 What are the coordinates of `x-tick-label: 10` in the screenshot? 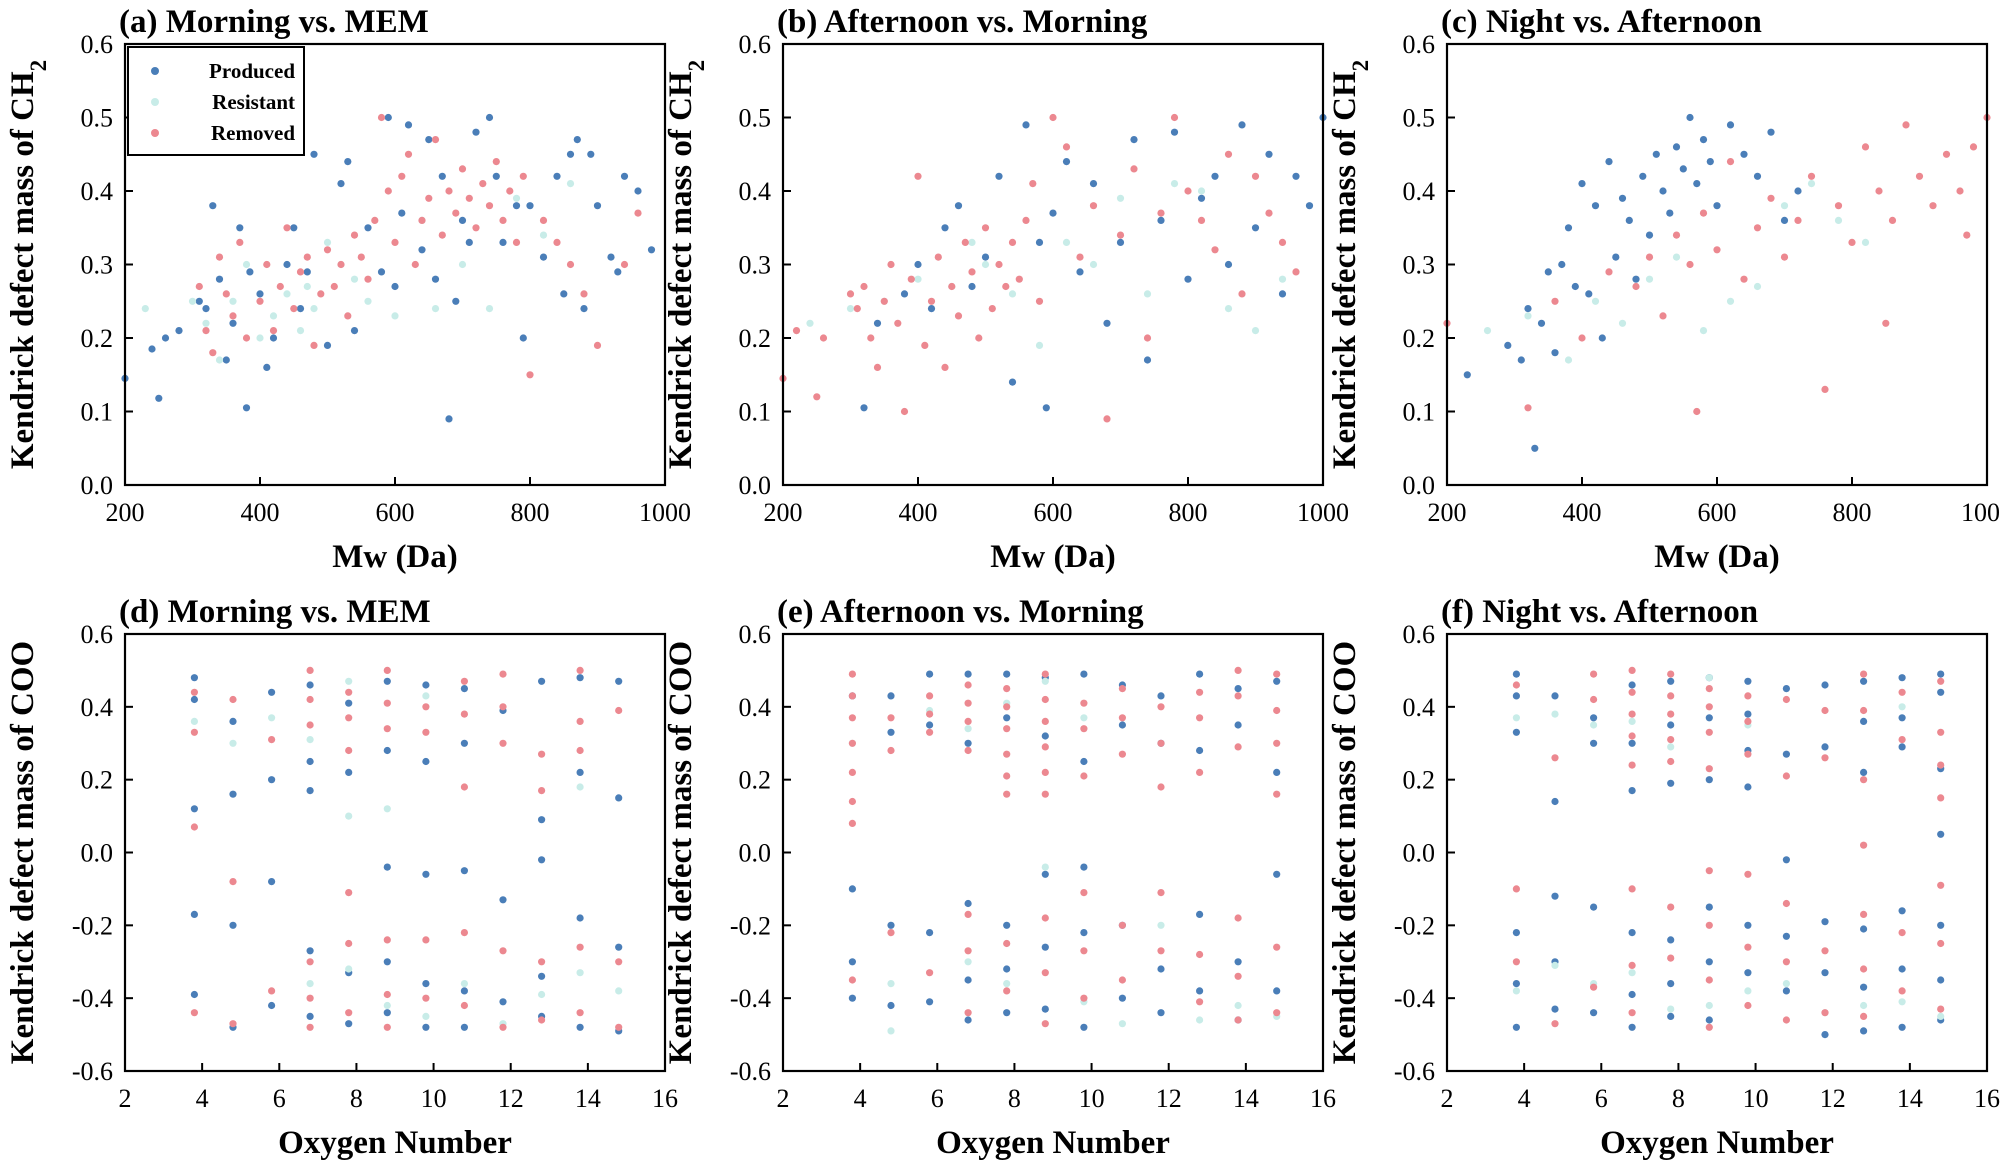 It's located at (1092, 1098).